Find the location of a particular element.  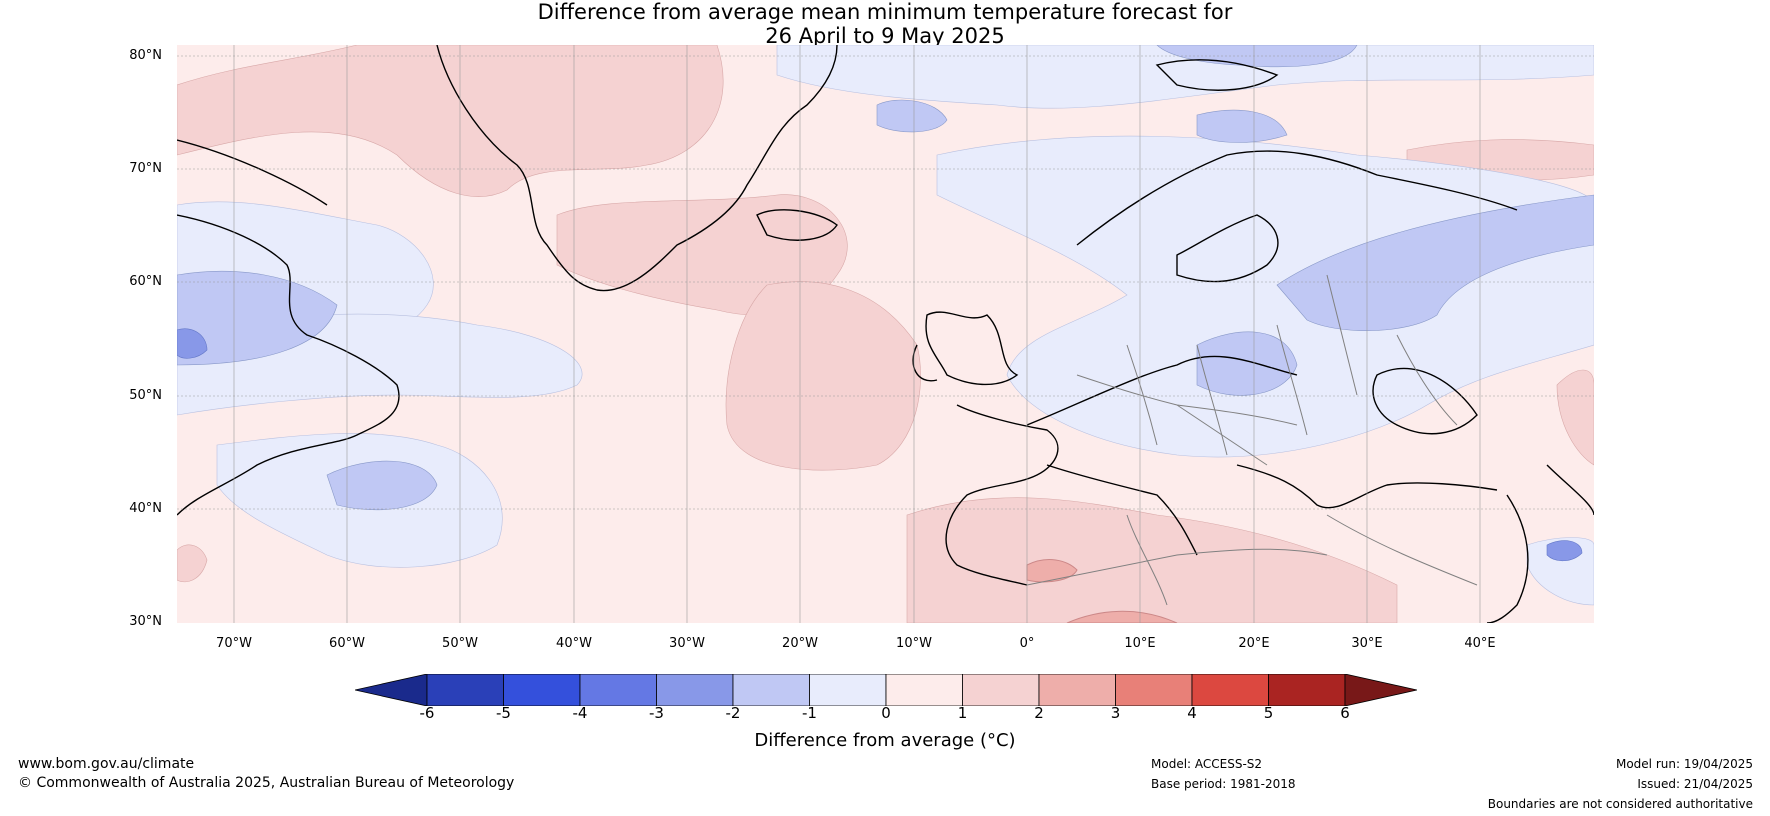

lon-label-0: 0° is located at coordinates (1027, 643).